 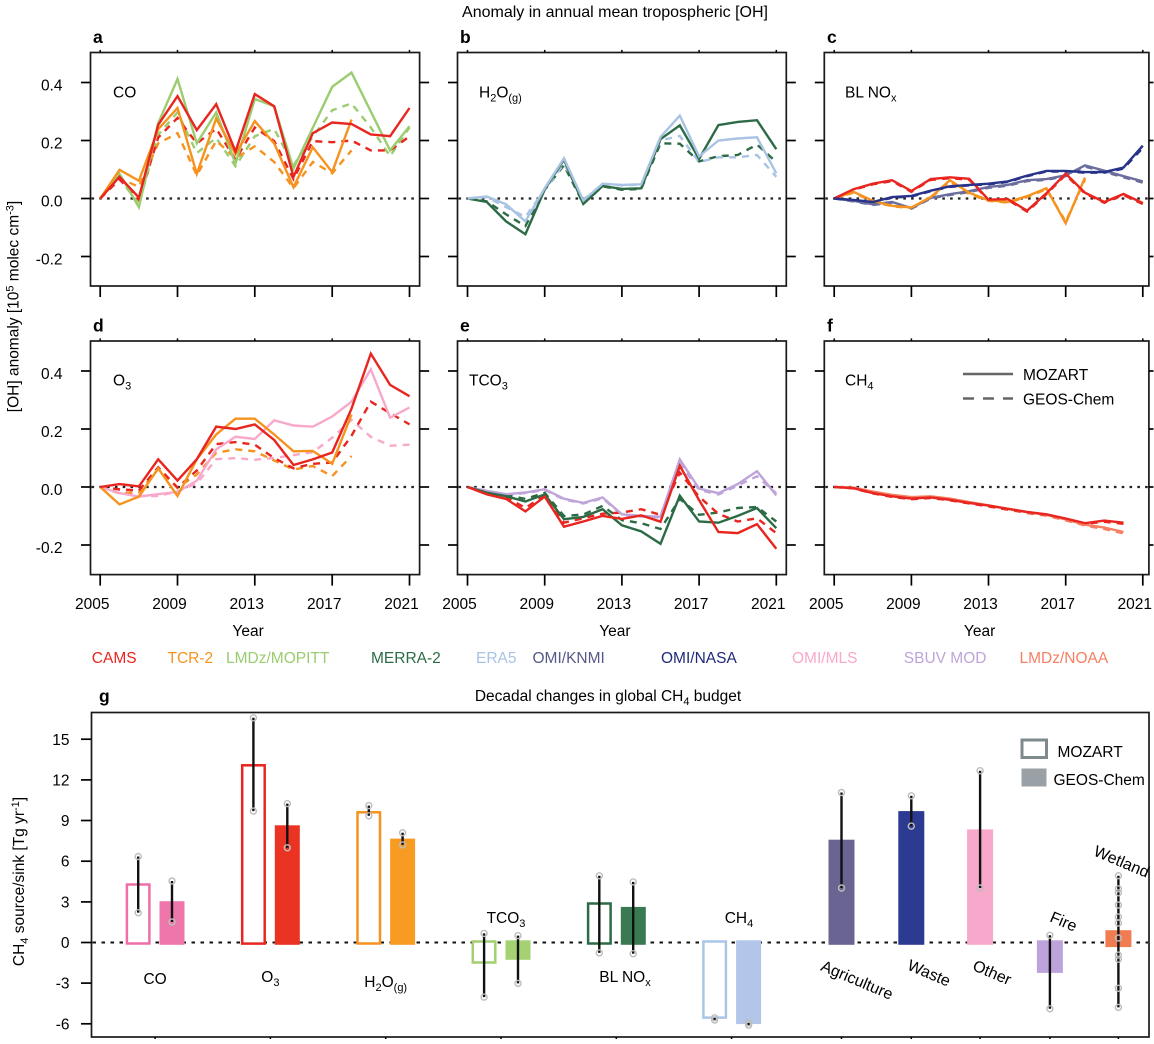 I want to click on svg-text:Anomaly in annual mean troposp: Anomaly in annual mean tropospheric [OH], so click(x=615, y=12).